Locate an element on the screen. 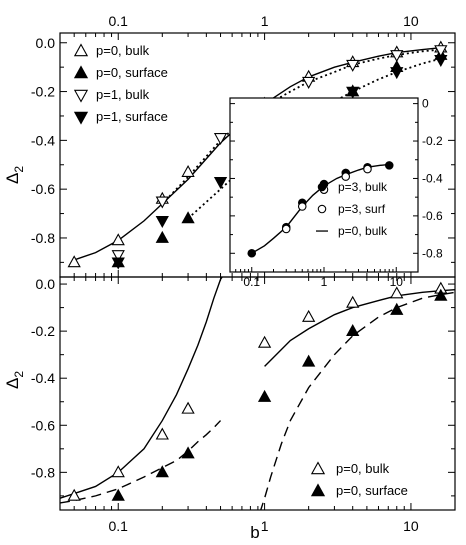 Image resolution: width=466 pixels, height=545 pixels. bottom-legend-label: p=0, surface is located at coordinates (372, 490).